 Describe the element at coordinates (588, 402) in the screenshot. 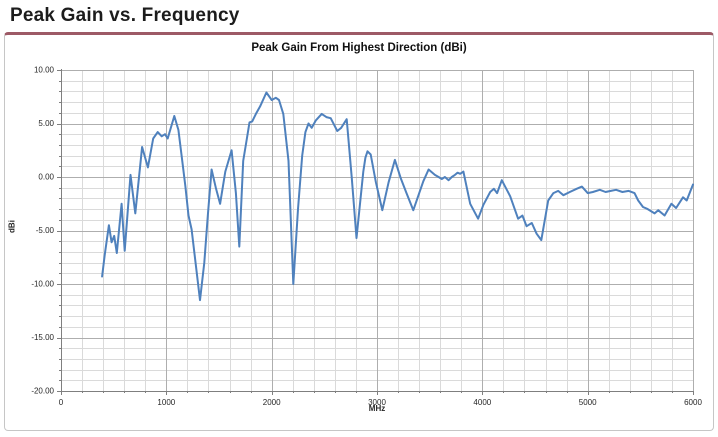

I see `x-tick-label: 5000` at that location.